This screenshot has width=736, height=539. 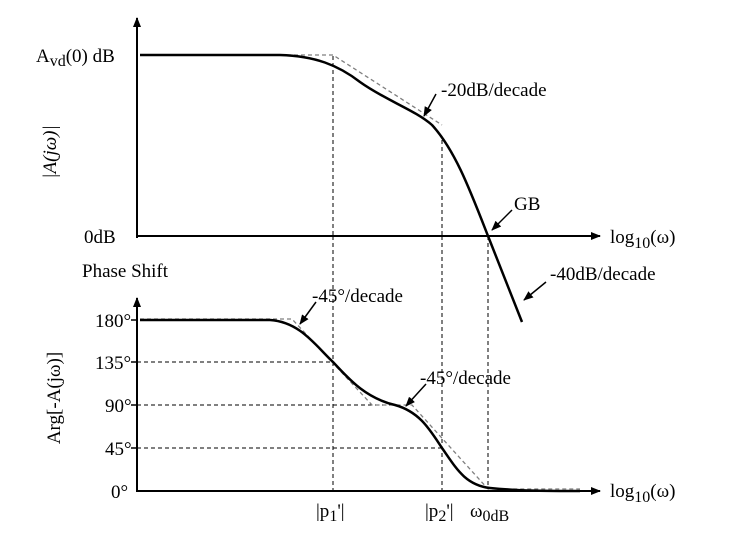 What do you see at coordinates (442, 516) in the screenshot?
I see `marker-p2-sub: 2` at bounding box center [442, 516].